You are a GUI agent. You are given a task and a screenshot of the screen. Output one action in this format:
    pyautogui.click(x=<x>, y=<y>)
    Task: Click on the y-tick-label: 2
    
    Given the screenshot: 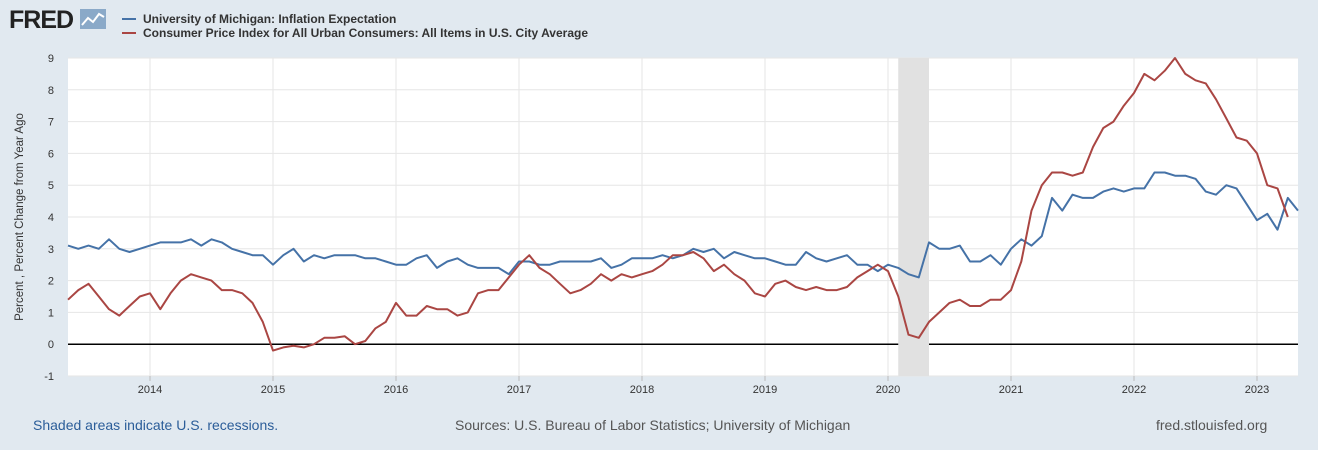 What is the action you would take?
    pyautogui.click(x=51, y=282)
    